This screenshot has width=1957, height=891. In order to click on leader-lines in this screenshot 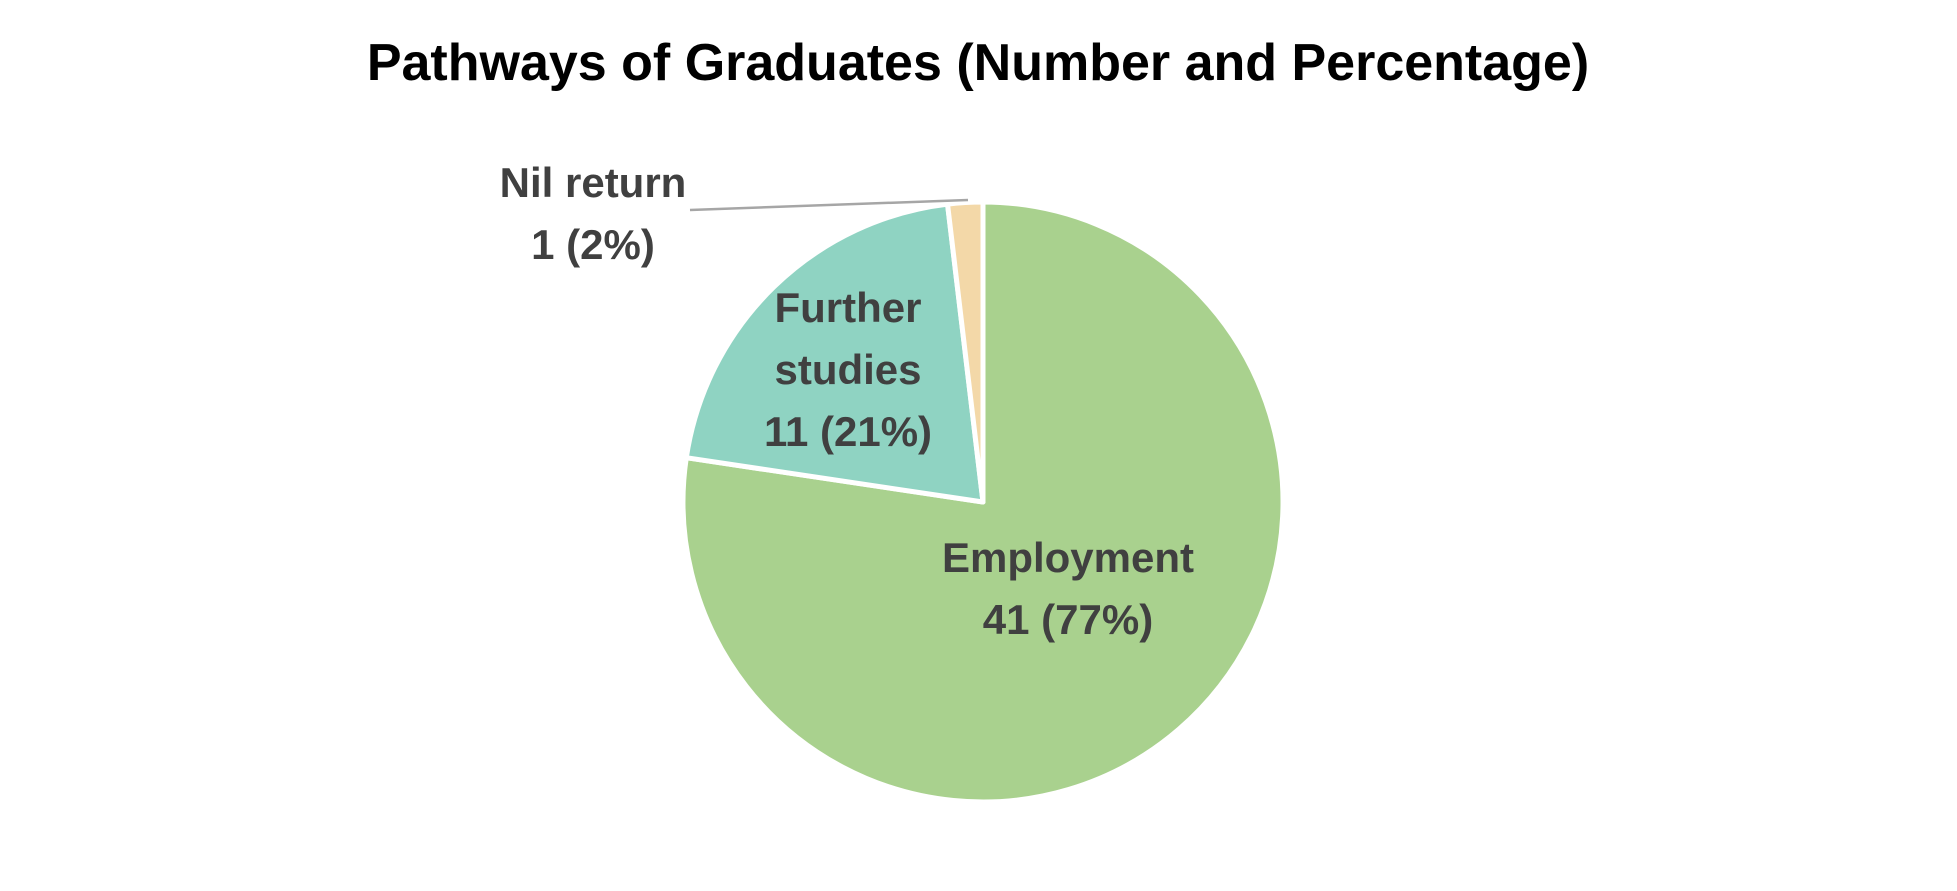, I will do `click(829, 205)`.